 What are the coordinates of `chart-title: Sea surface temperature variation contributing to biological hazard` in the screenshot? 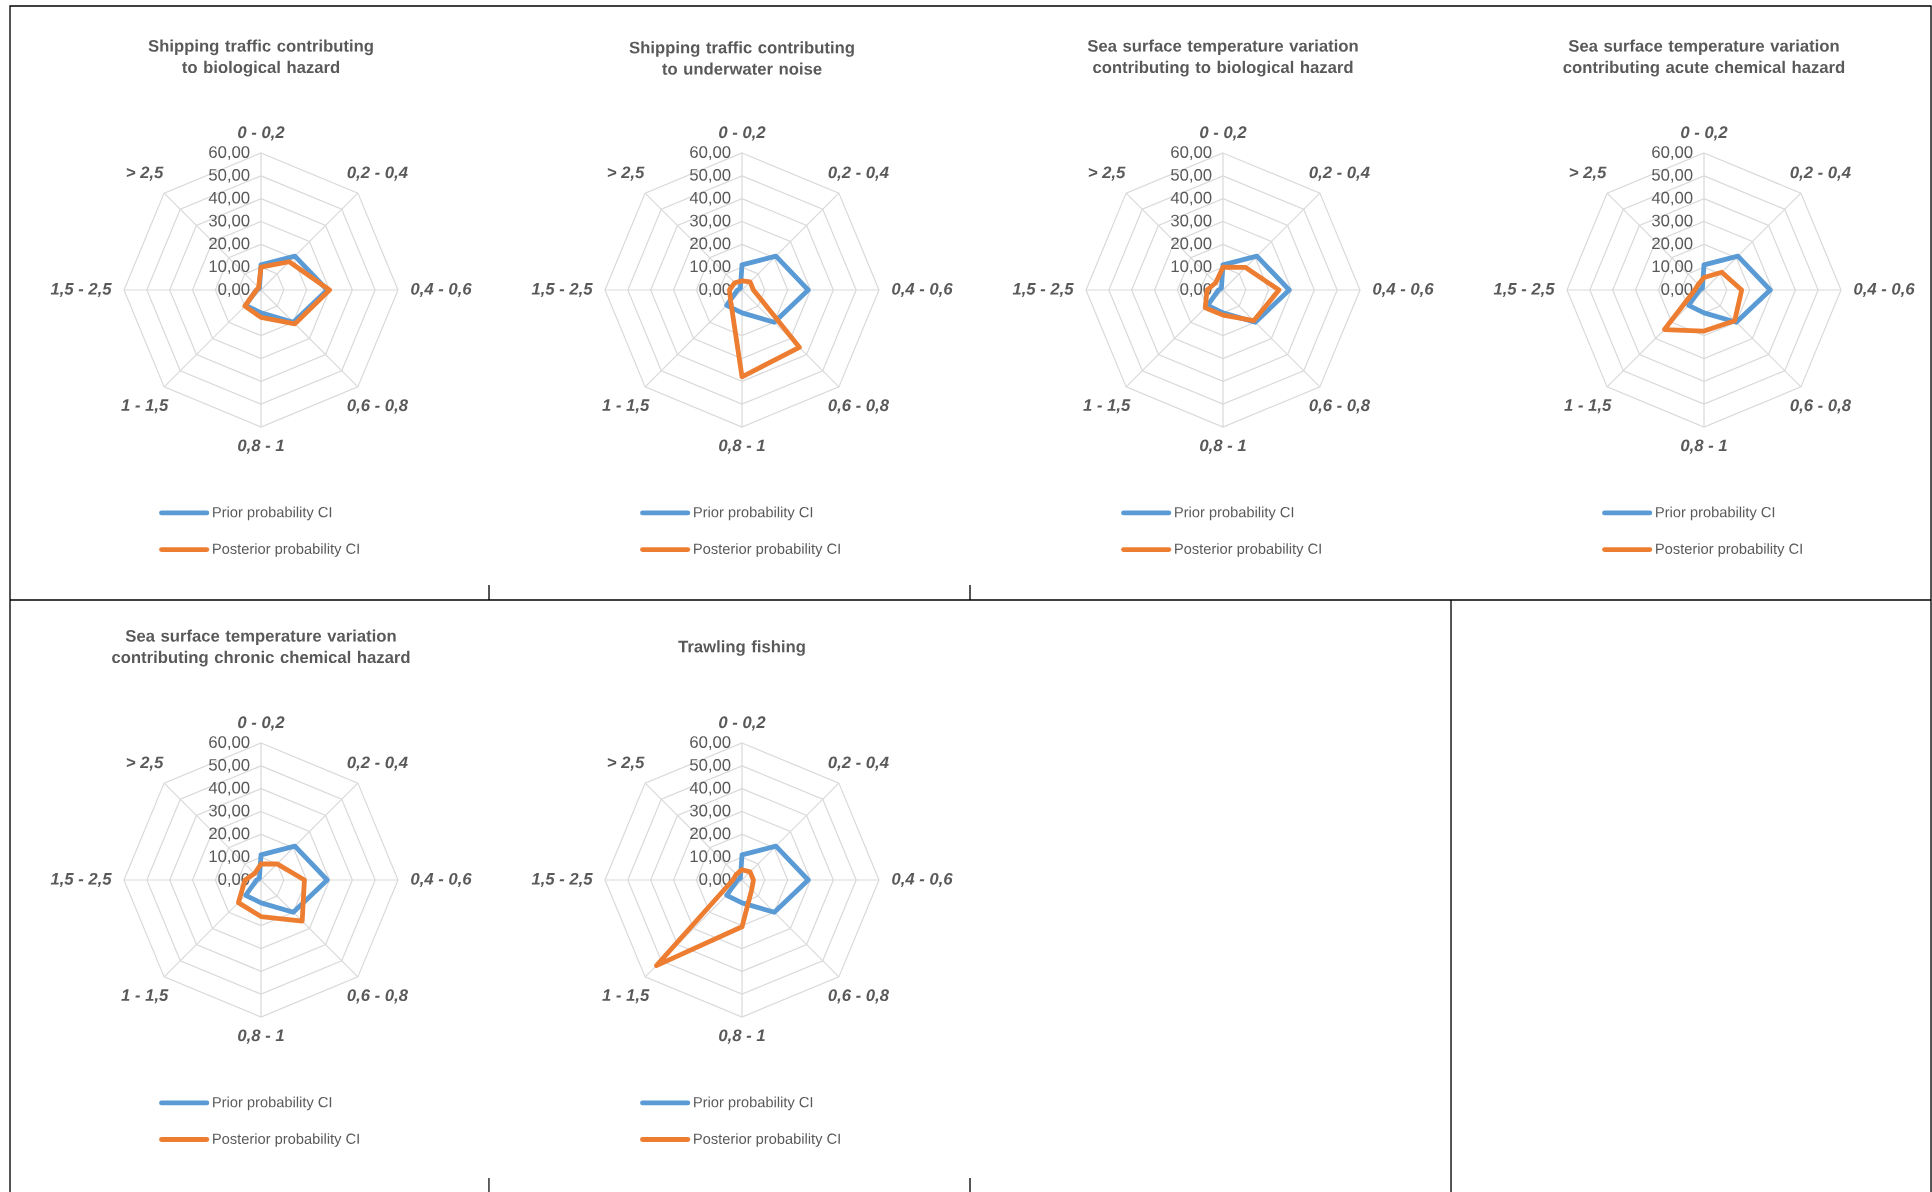 It's located at (1222, 58).